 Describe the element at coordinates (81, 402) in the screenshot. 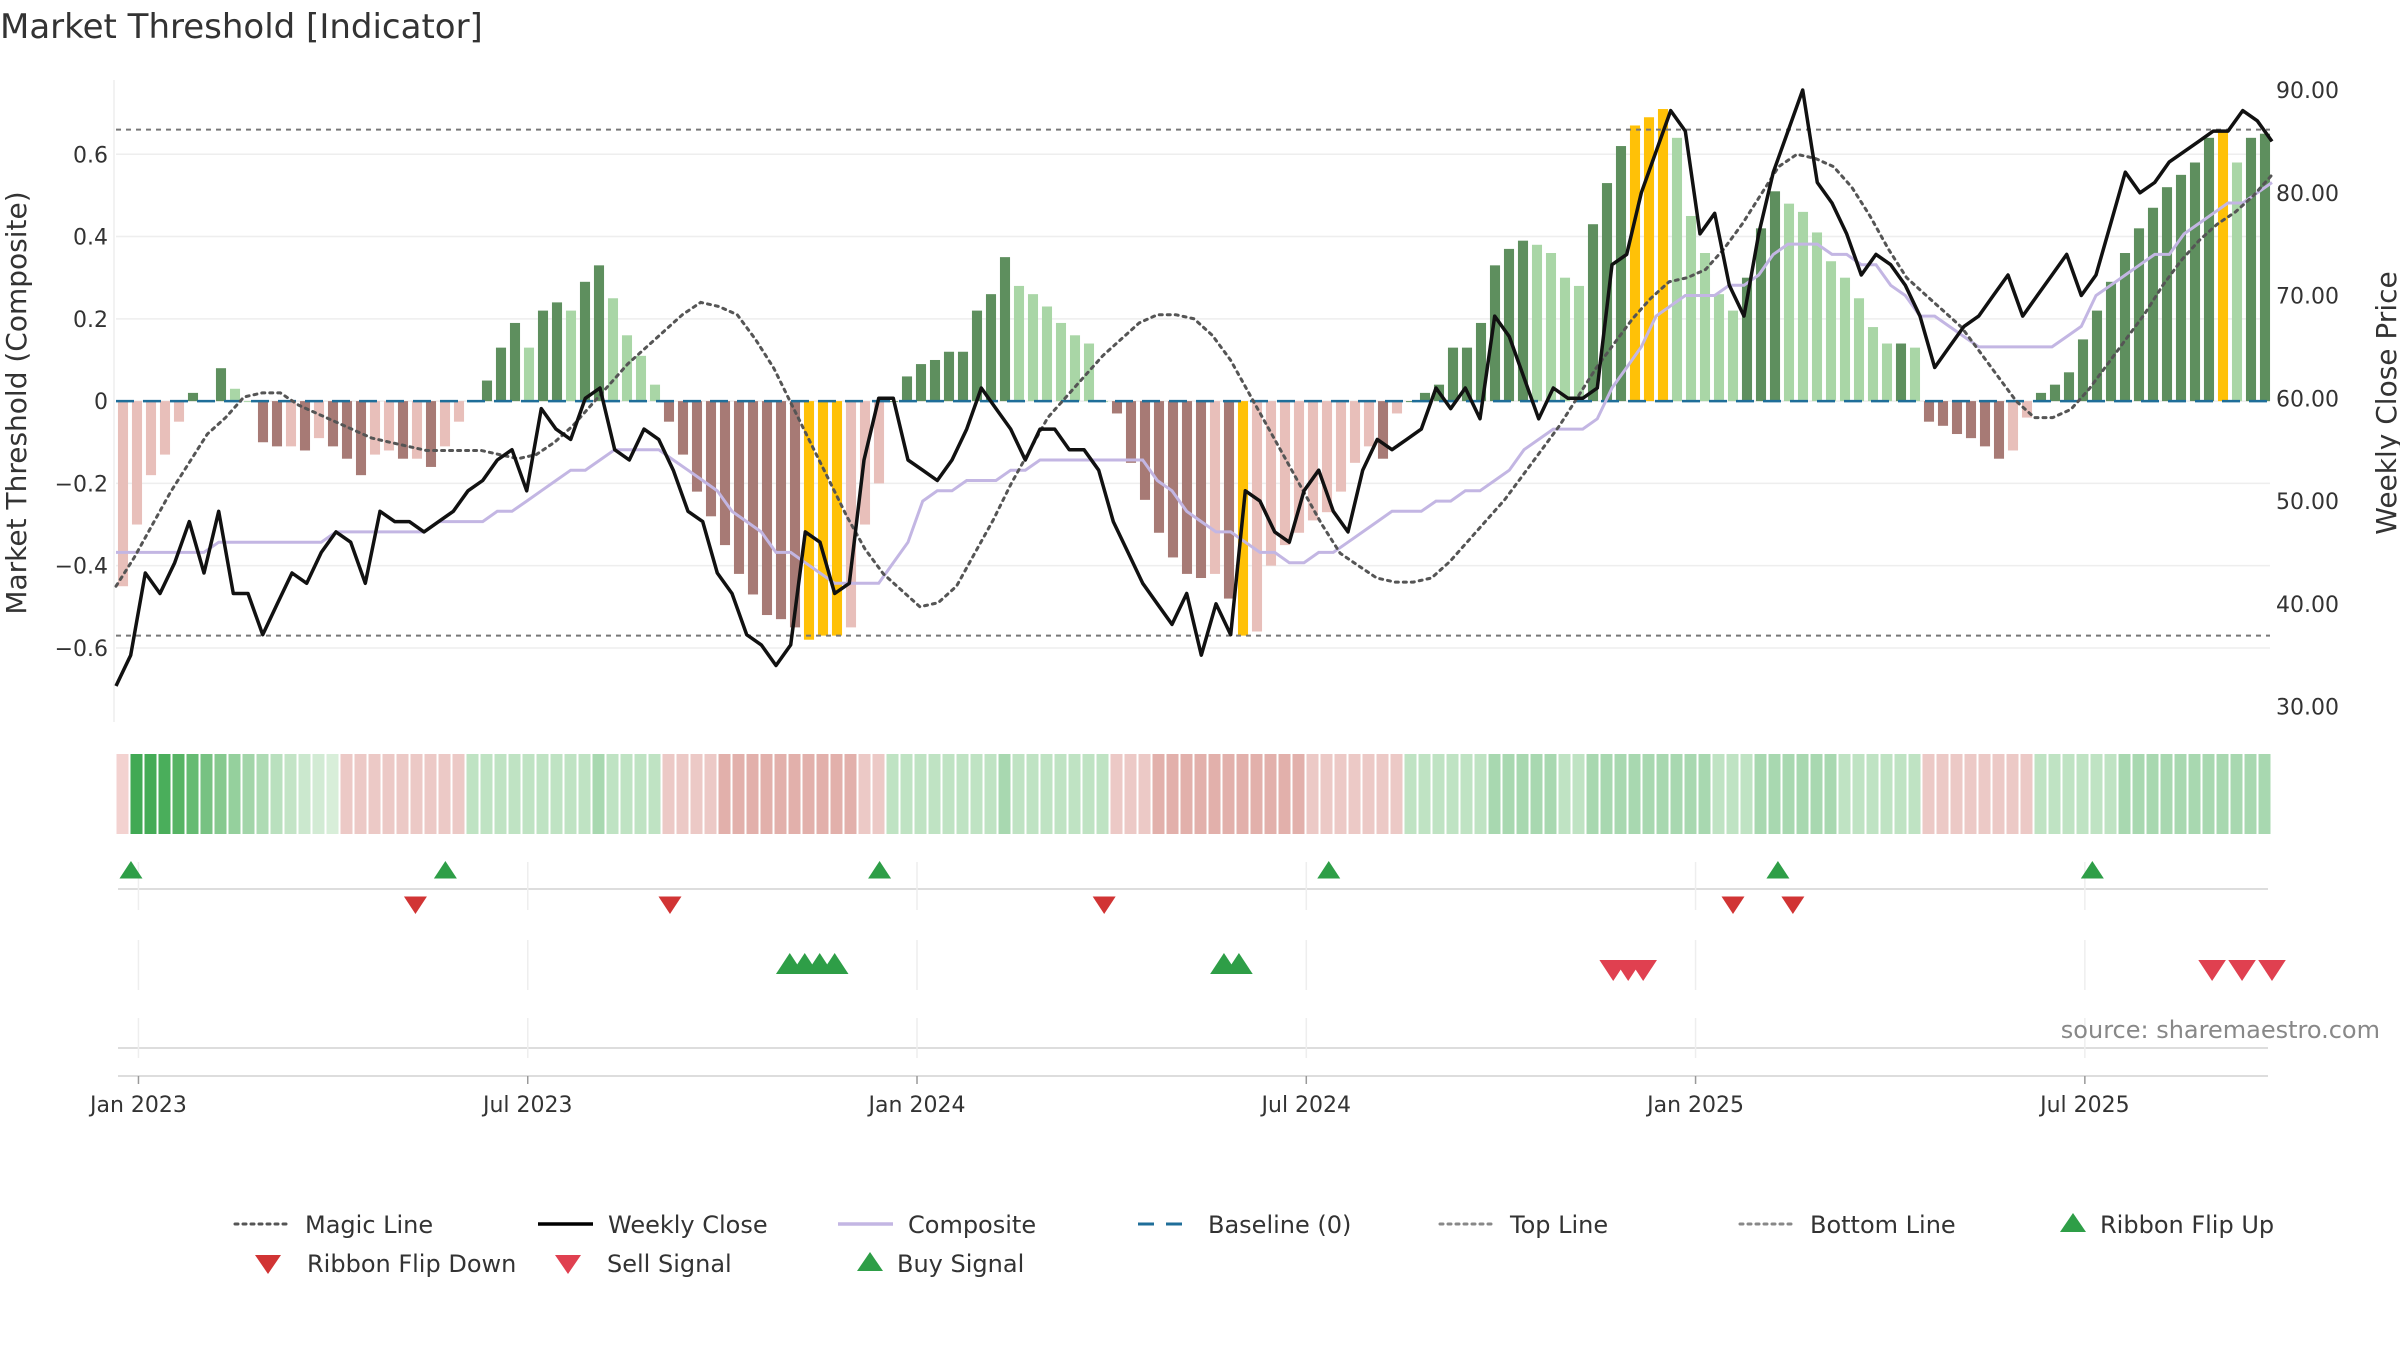

I see `left-axis-ticks: 0.6 0.4 0.2 0 −0.2 −0.4 −0.6` at that location.